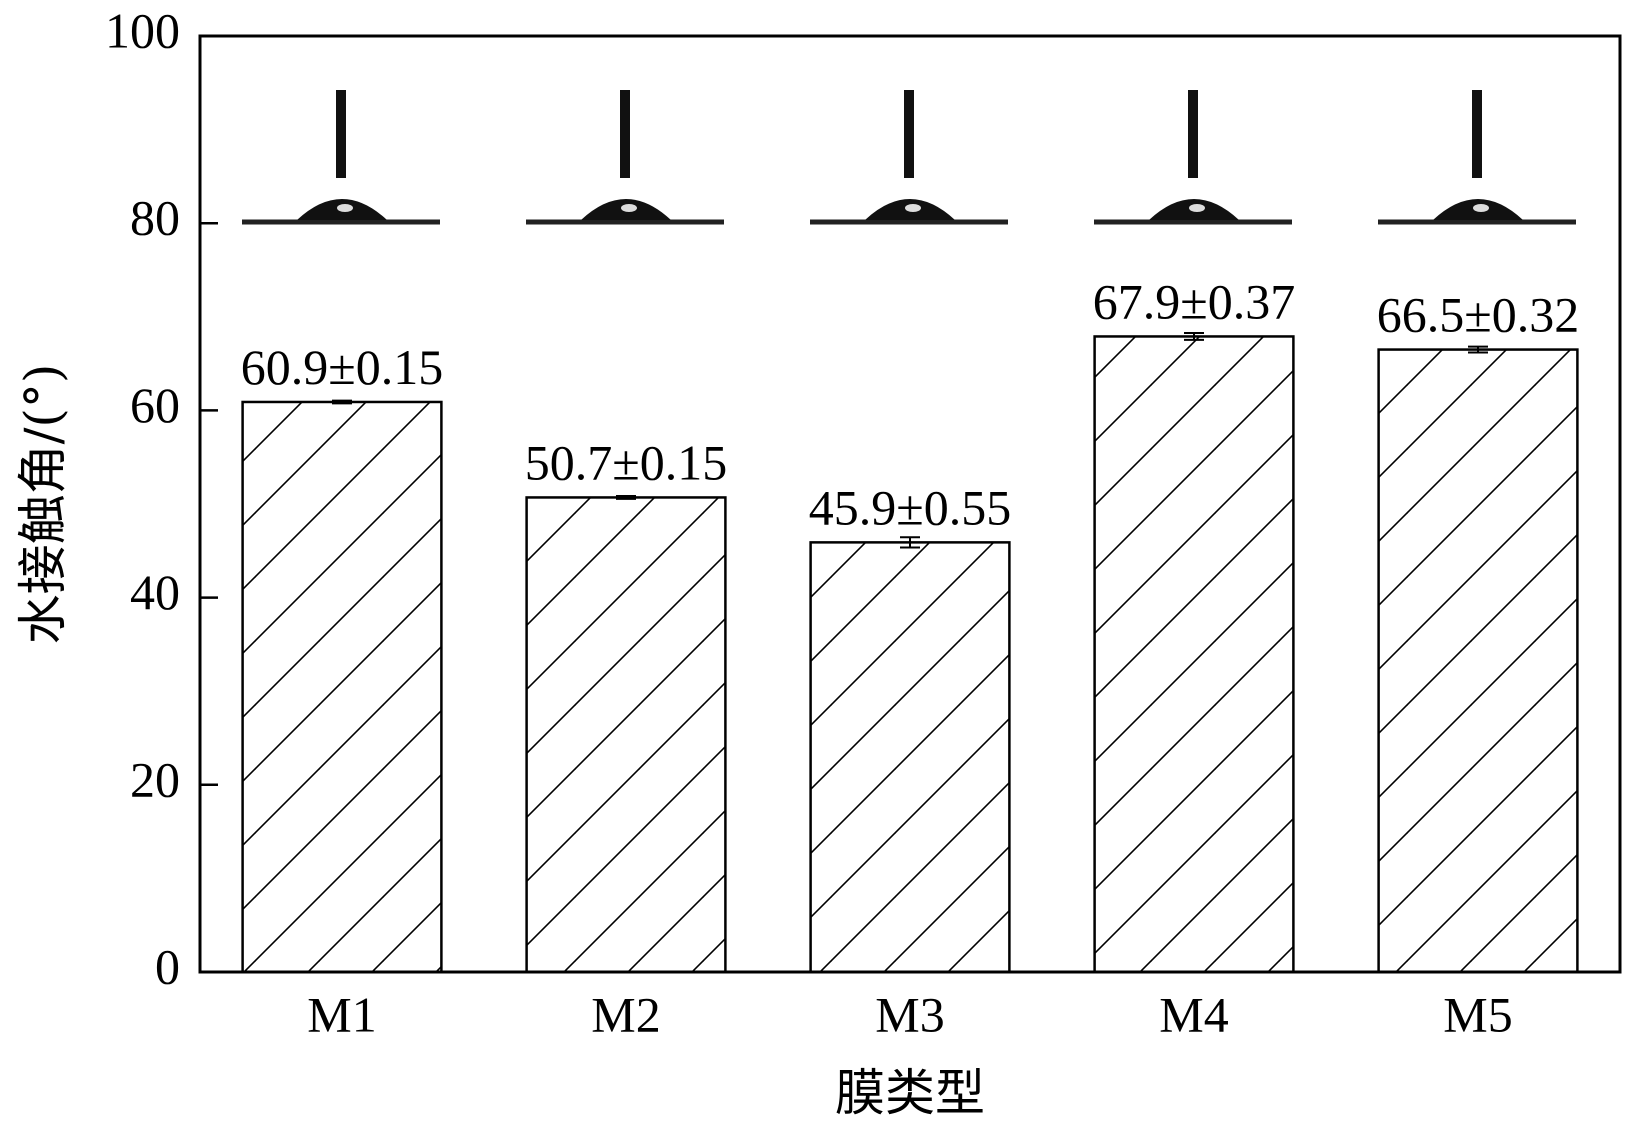 The width and height of the screenshot is (1629, 1137). I want to click on x-tick-label: M5, so click(1477, 1014).